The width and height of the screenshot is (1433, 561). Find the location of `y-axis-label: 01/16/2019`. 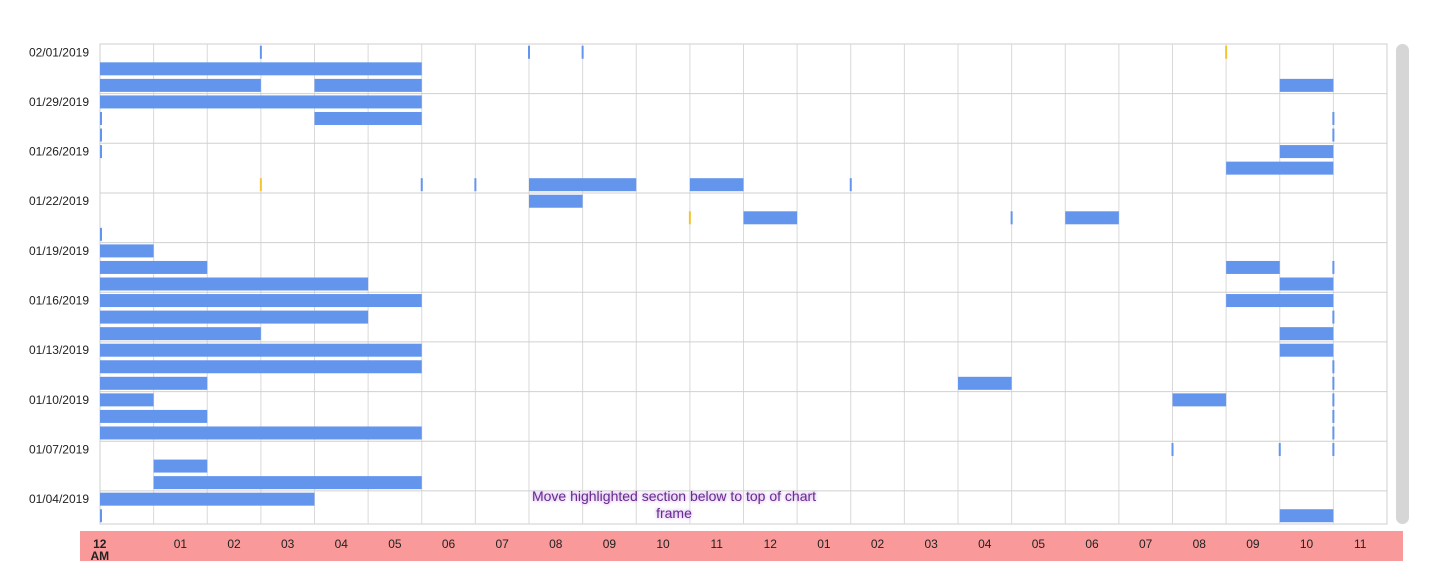

y-axis-label: 01/16/2019 is located at coordinates (59, 301).